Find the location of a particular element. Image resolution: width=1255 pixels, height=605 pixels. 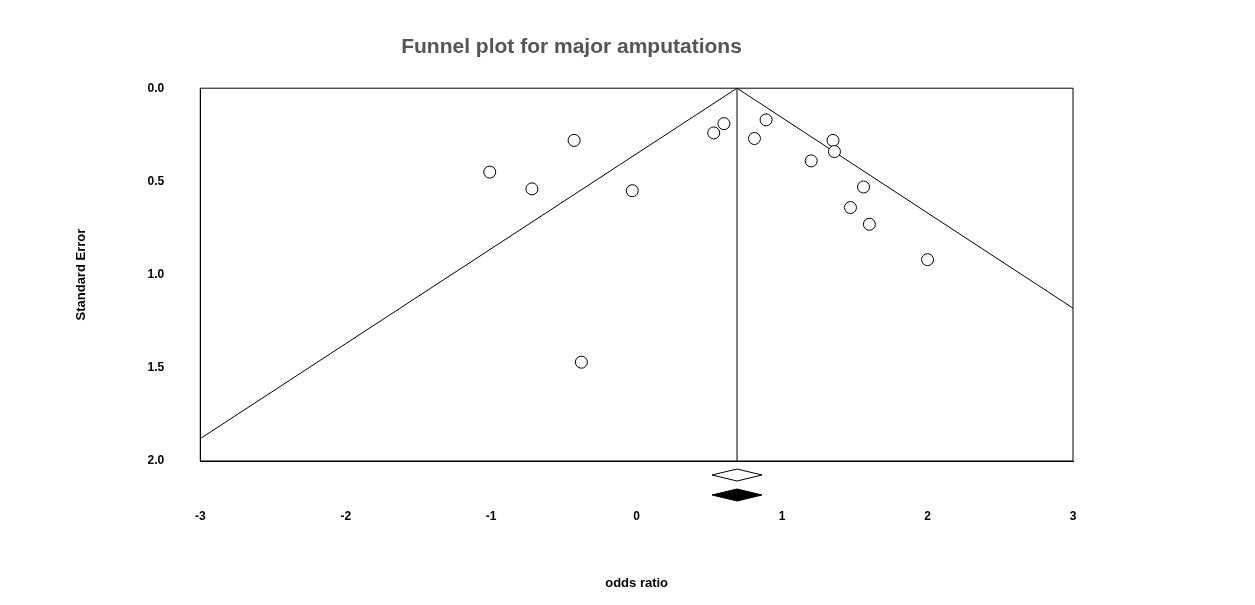

y-tick-label: 1.5 is located at coordinates (156, 367).